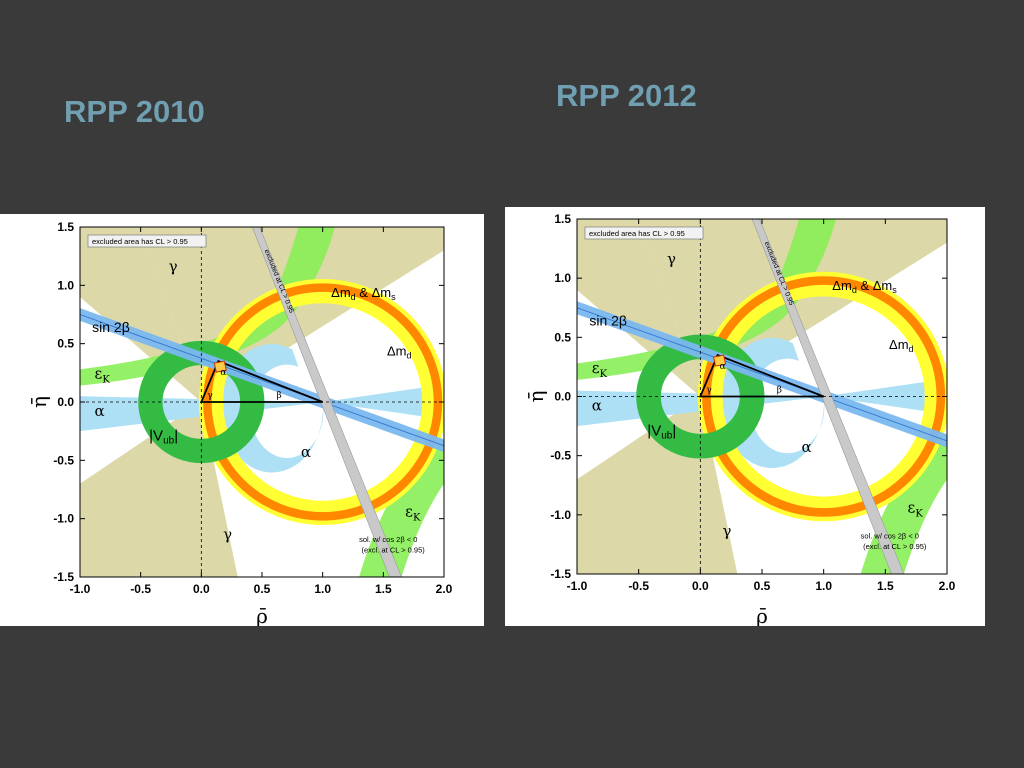 This screenshot has width=1024, height=768. What do you see at coordinates (383, 402) in the screenshot?
I see `alpha-band-right` at bounding box center [383, 402].